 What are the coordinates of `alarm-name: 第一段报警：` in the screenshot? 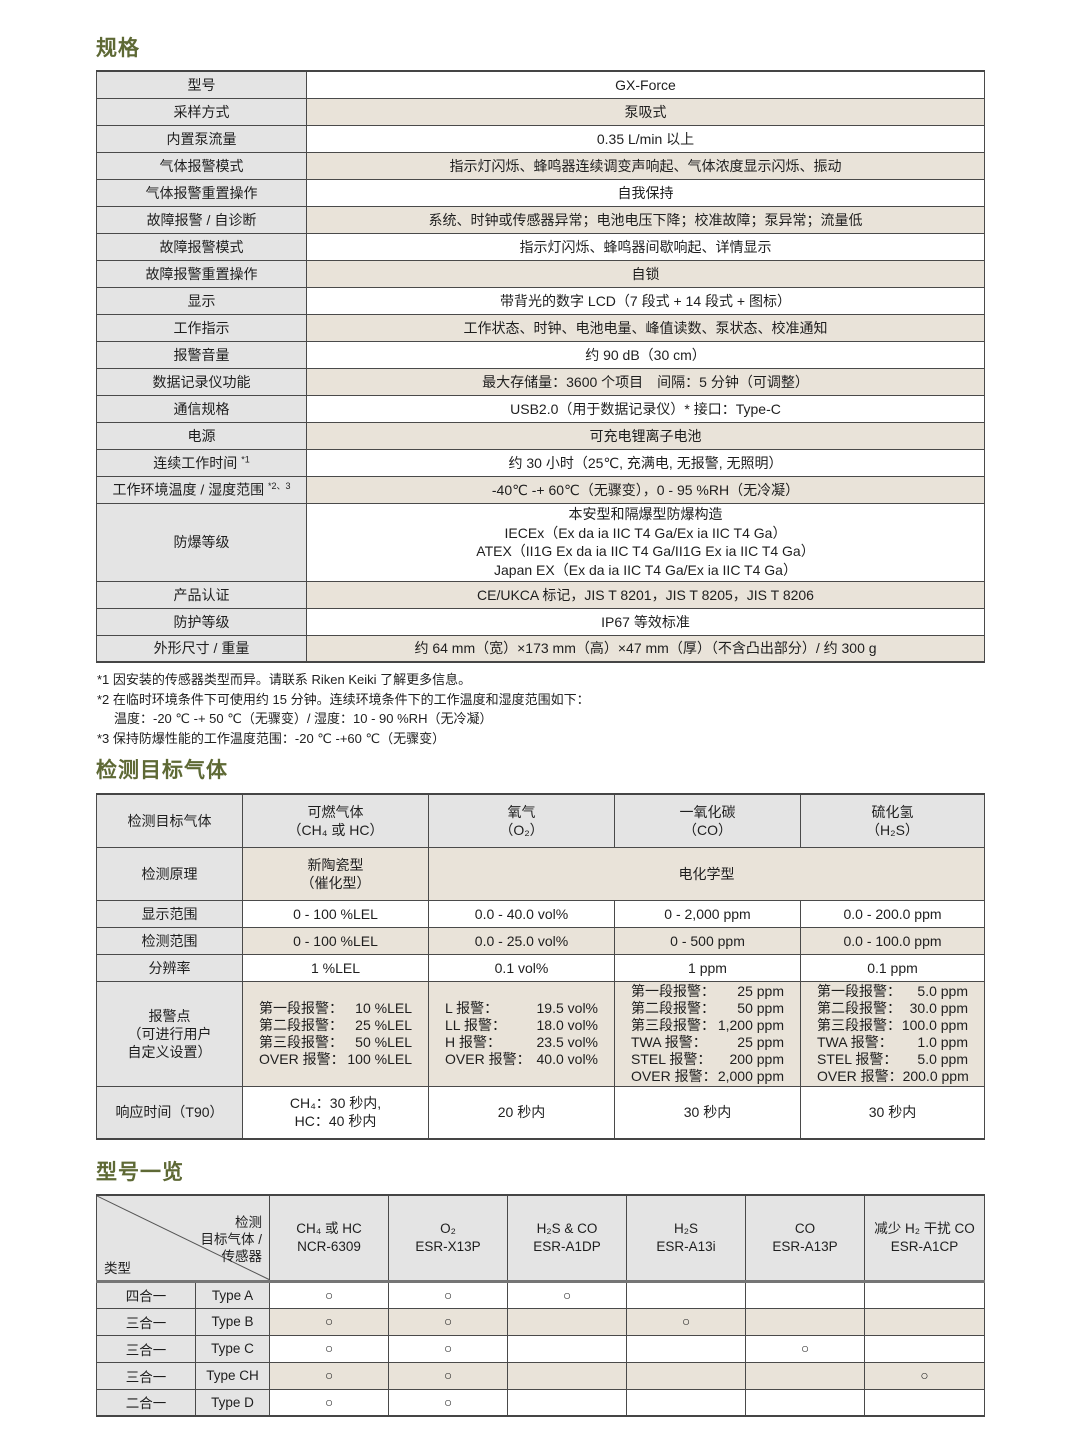 It's located at (301, 1007).